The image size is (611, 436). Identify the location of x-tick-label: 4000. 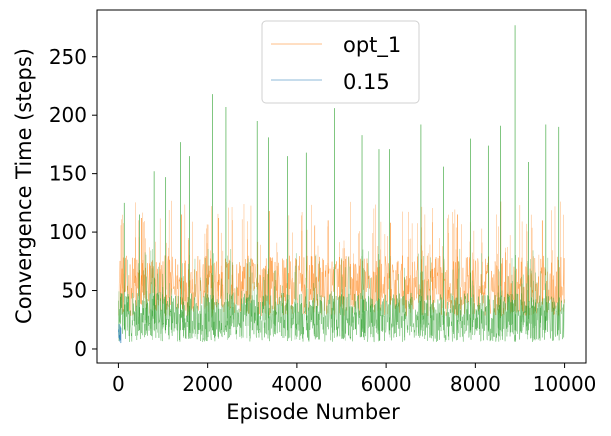
(296, 384).